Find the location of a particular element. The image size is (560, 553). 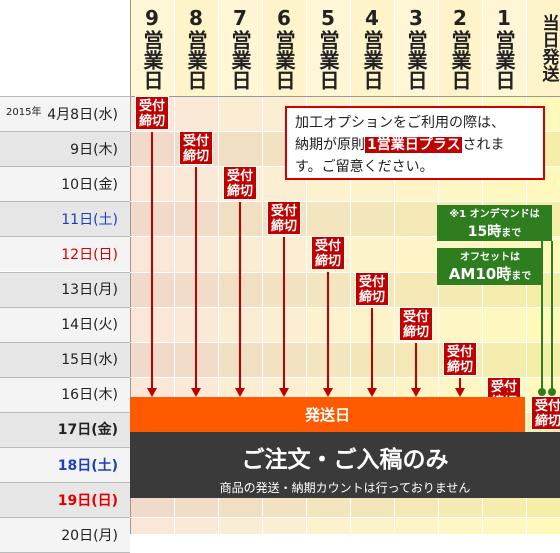

note-line-2: 納期が原則 1営業日プラス されま is located at coordinates (400, 145).